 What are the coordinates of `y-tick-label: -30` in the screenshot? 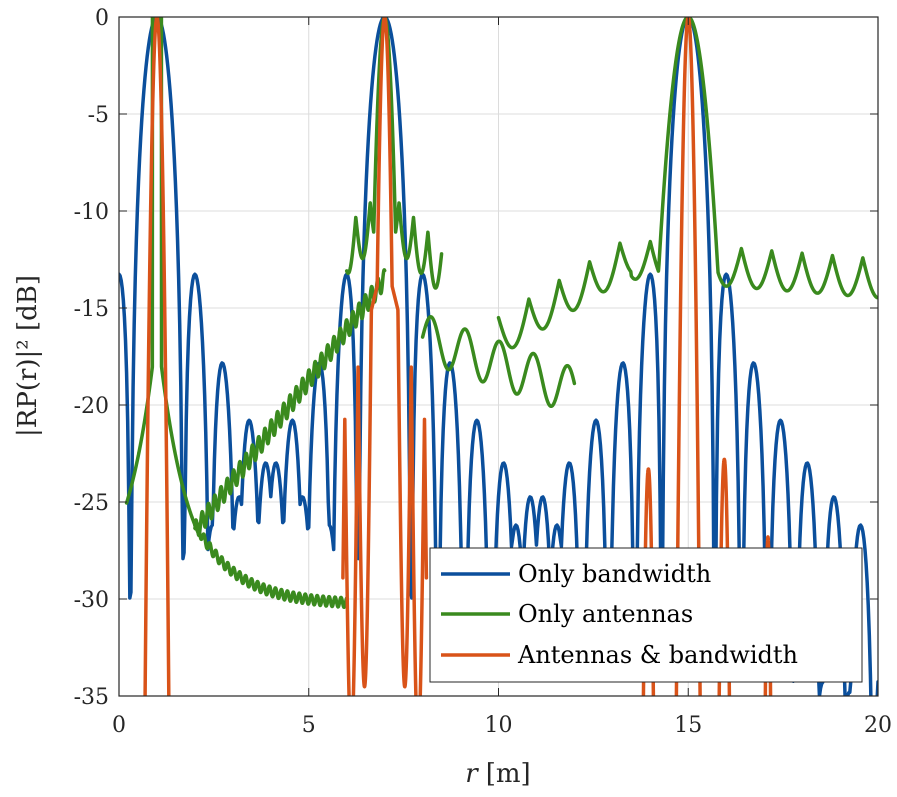 It's located at (91, 600).